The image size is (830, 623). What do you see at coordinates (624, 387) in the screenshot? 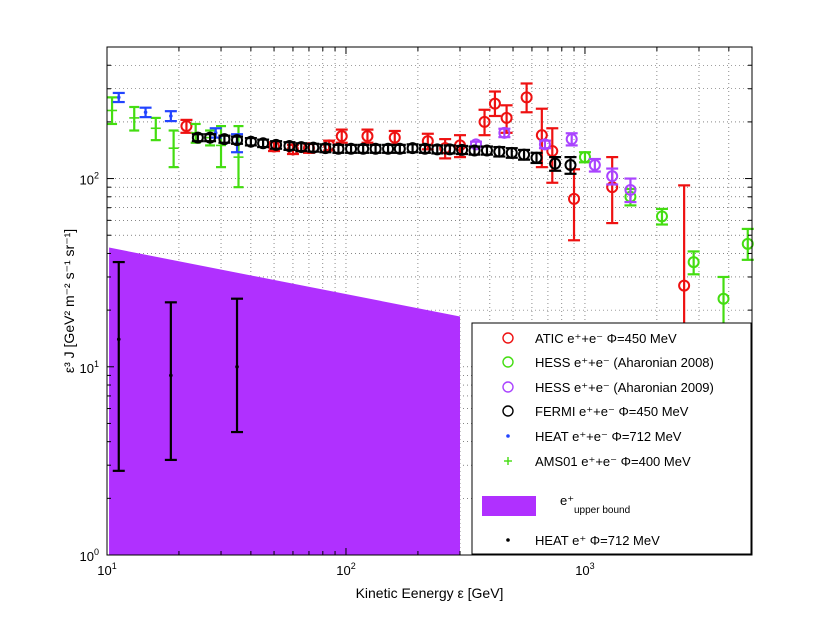
I see `legend-label: HESS e⁺+e⁻ (Aharonian 2009)` at bounding box center [624, 387].